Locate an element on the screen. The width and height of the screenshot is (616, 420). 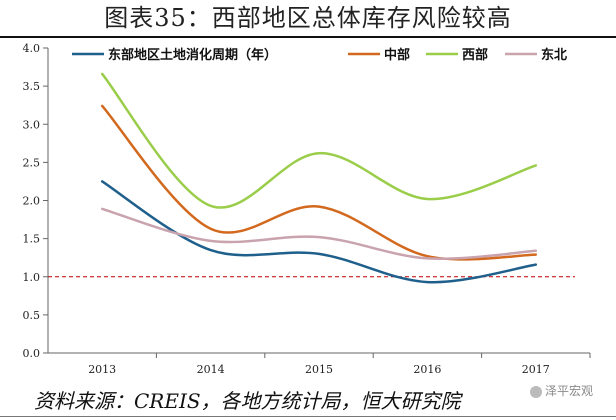
y-tick-label: 0.5 is located at coordinates (32, 315).